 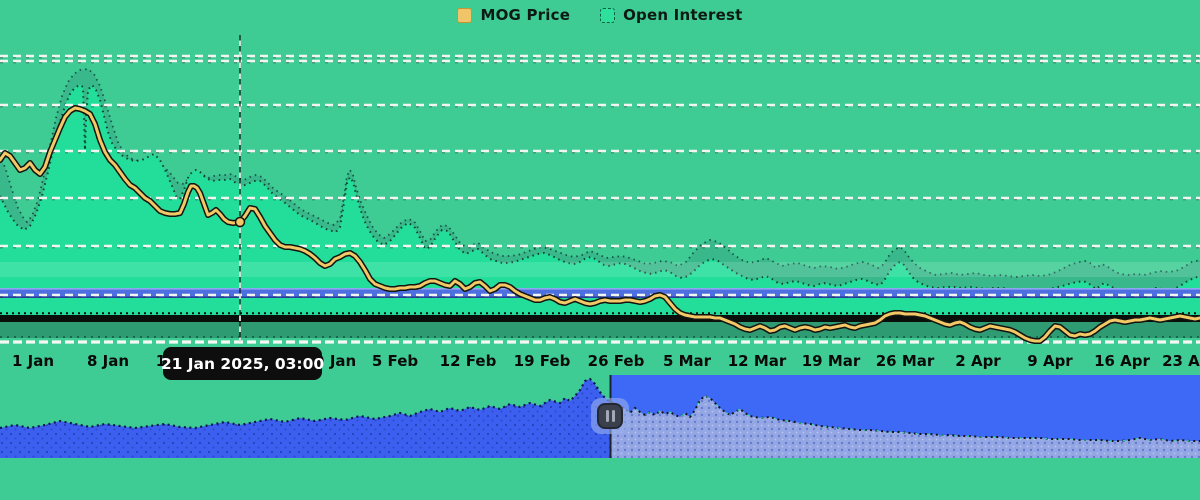 I want to click on x-axis-label: 9 Apr, so click(x=1050, y=361).